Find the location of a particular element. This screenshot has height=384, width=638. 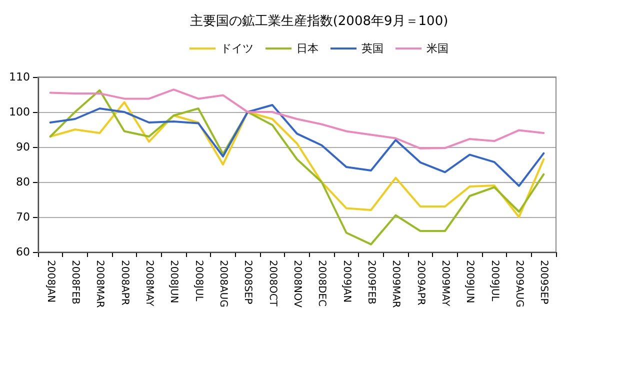

y-tick-label: 90 is located at coordinates (23, 147).